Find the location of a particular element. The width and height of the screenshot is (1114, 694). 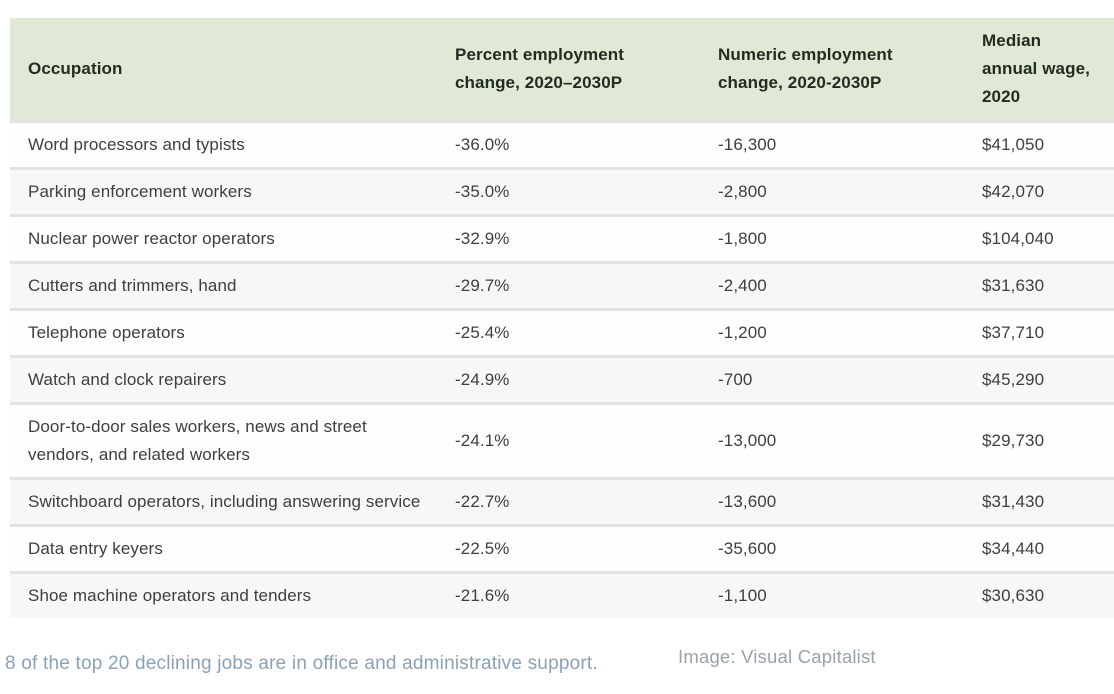

cell-percent-change: -22.7% is located at coordinates (482, 501).